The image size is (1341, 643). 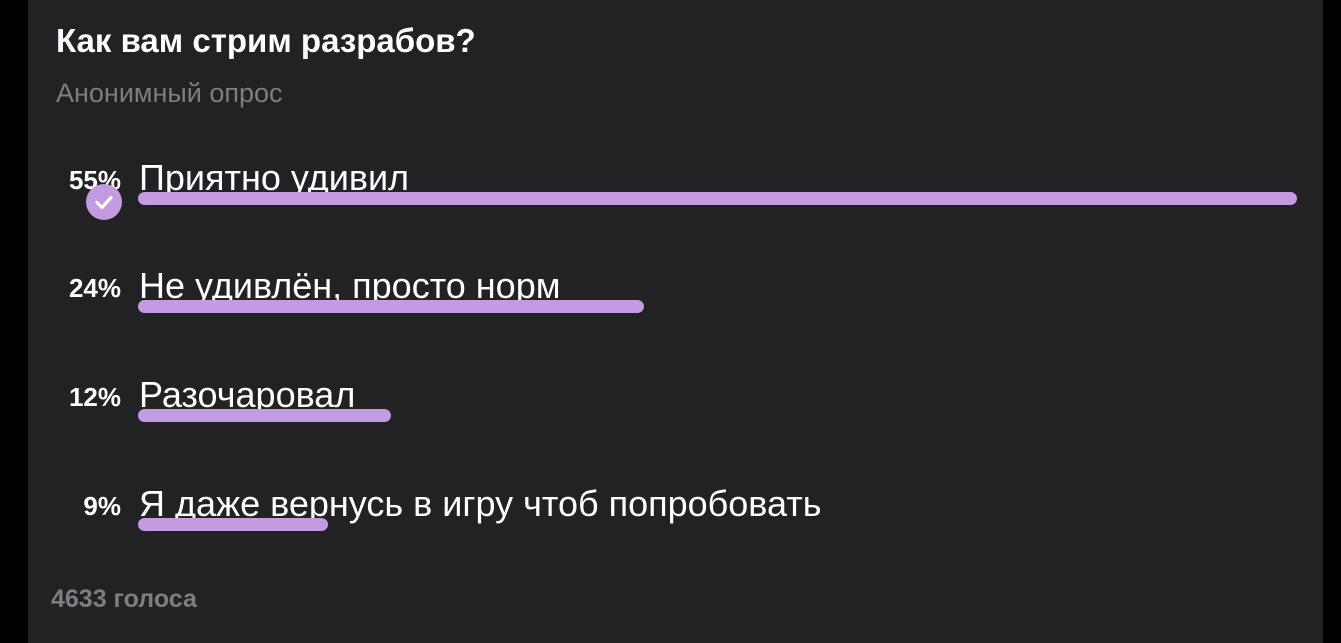 I want to click on poll-type: Анонимный опрос, so click(x=169, y=93).